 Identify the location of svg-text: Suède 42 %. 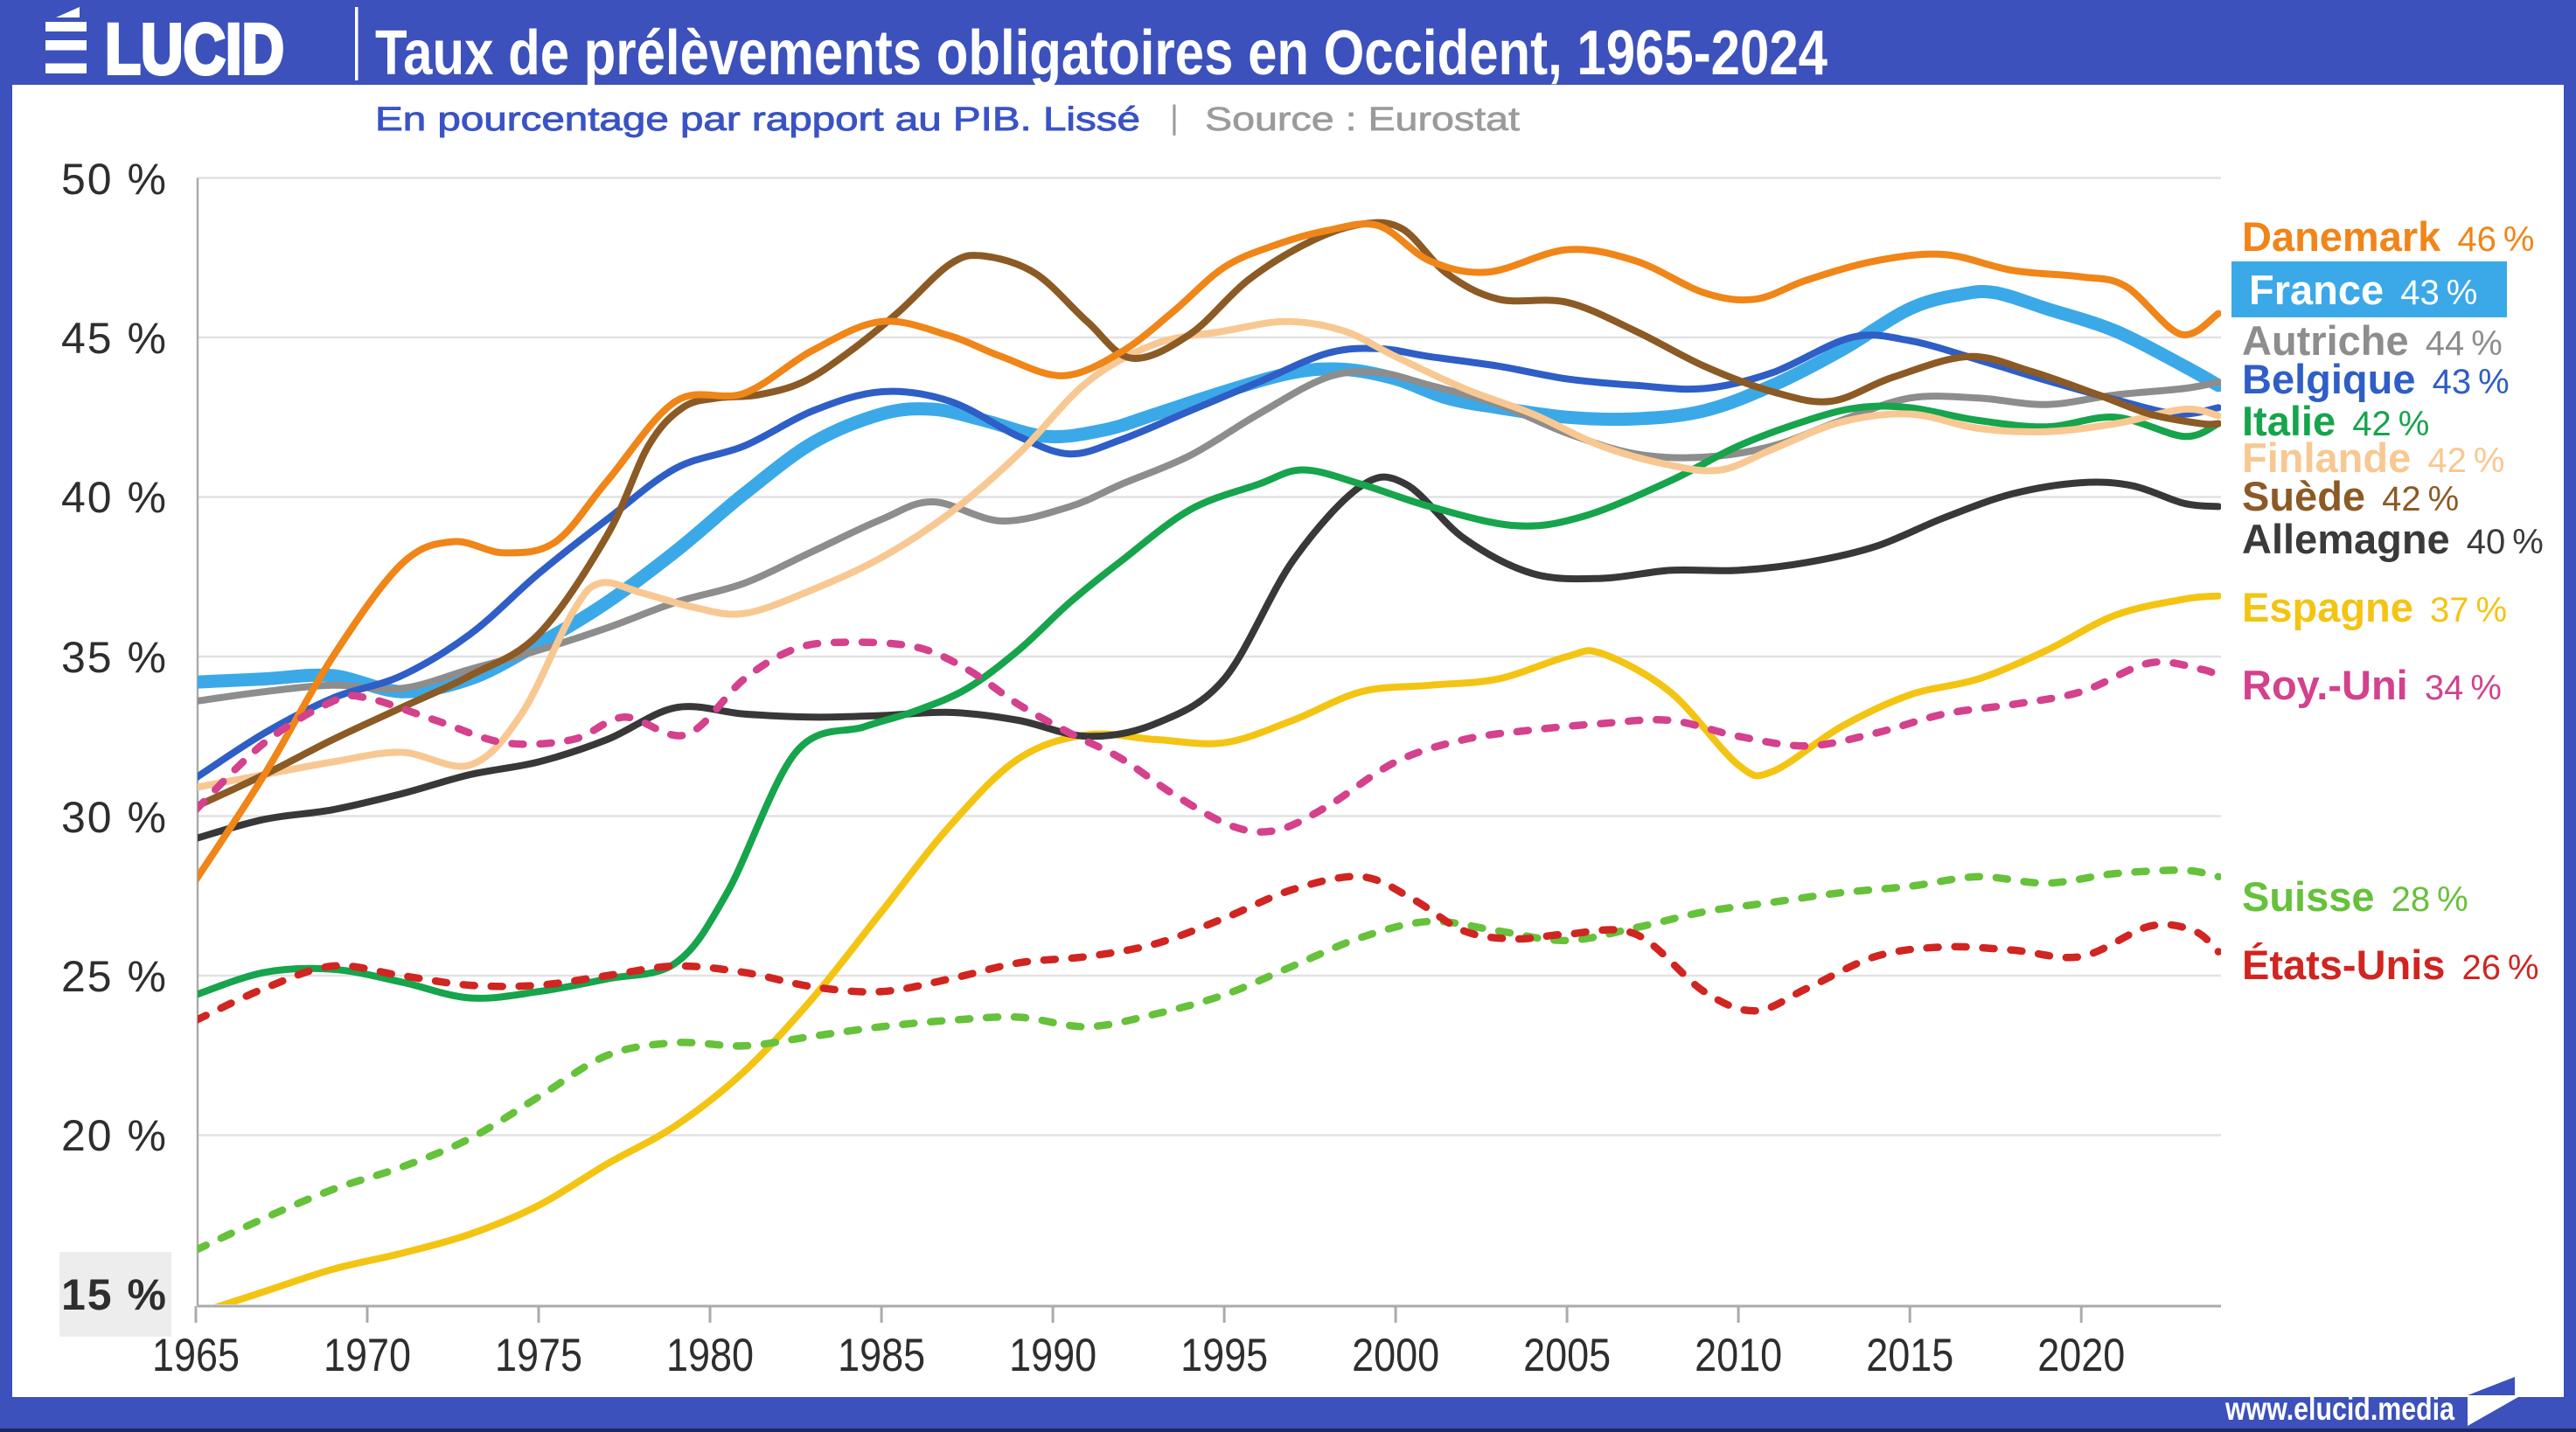
(2350, 496).